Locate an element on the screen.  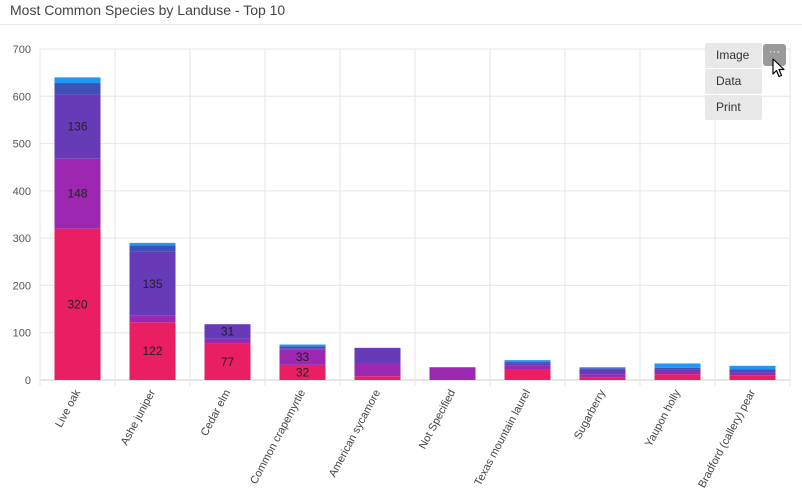
y-tick-label: 0 is located at coordinates (28, 381).